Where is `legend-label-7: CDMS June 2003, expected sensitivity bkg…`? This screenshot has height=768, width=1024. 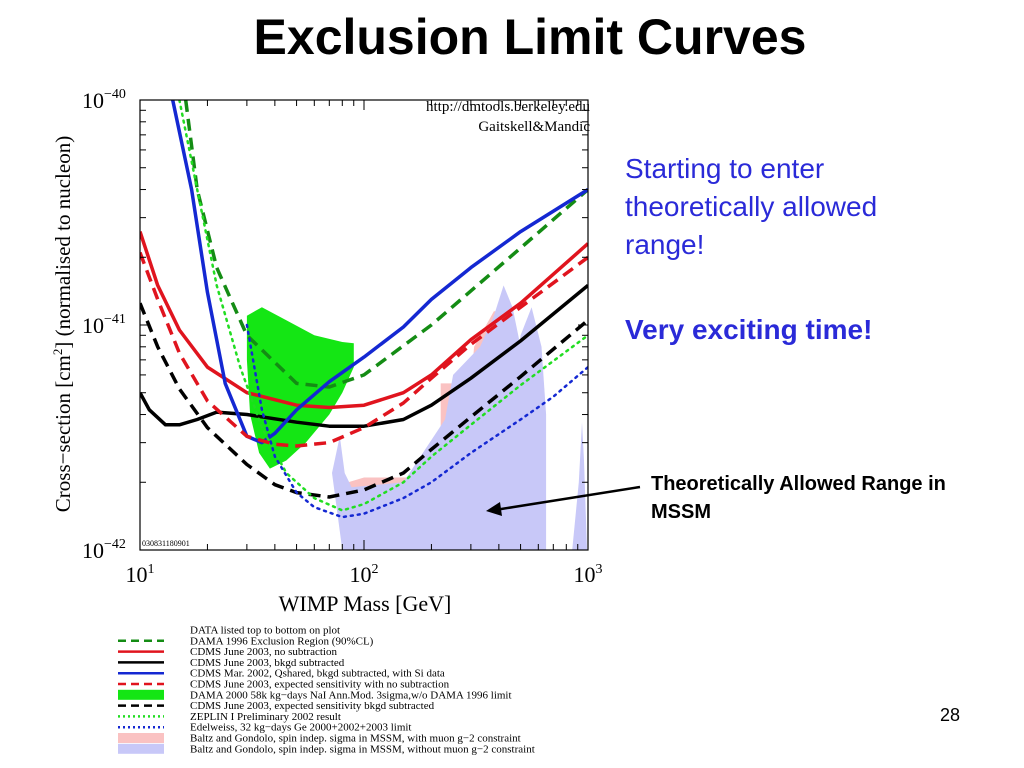
legend-label-7: CDMS June 2003, expected sensitivity bkg… is located at coordinates (312, 706).